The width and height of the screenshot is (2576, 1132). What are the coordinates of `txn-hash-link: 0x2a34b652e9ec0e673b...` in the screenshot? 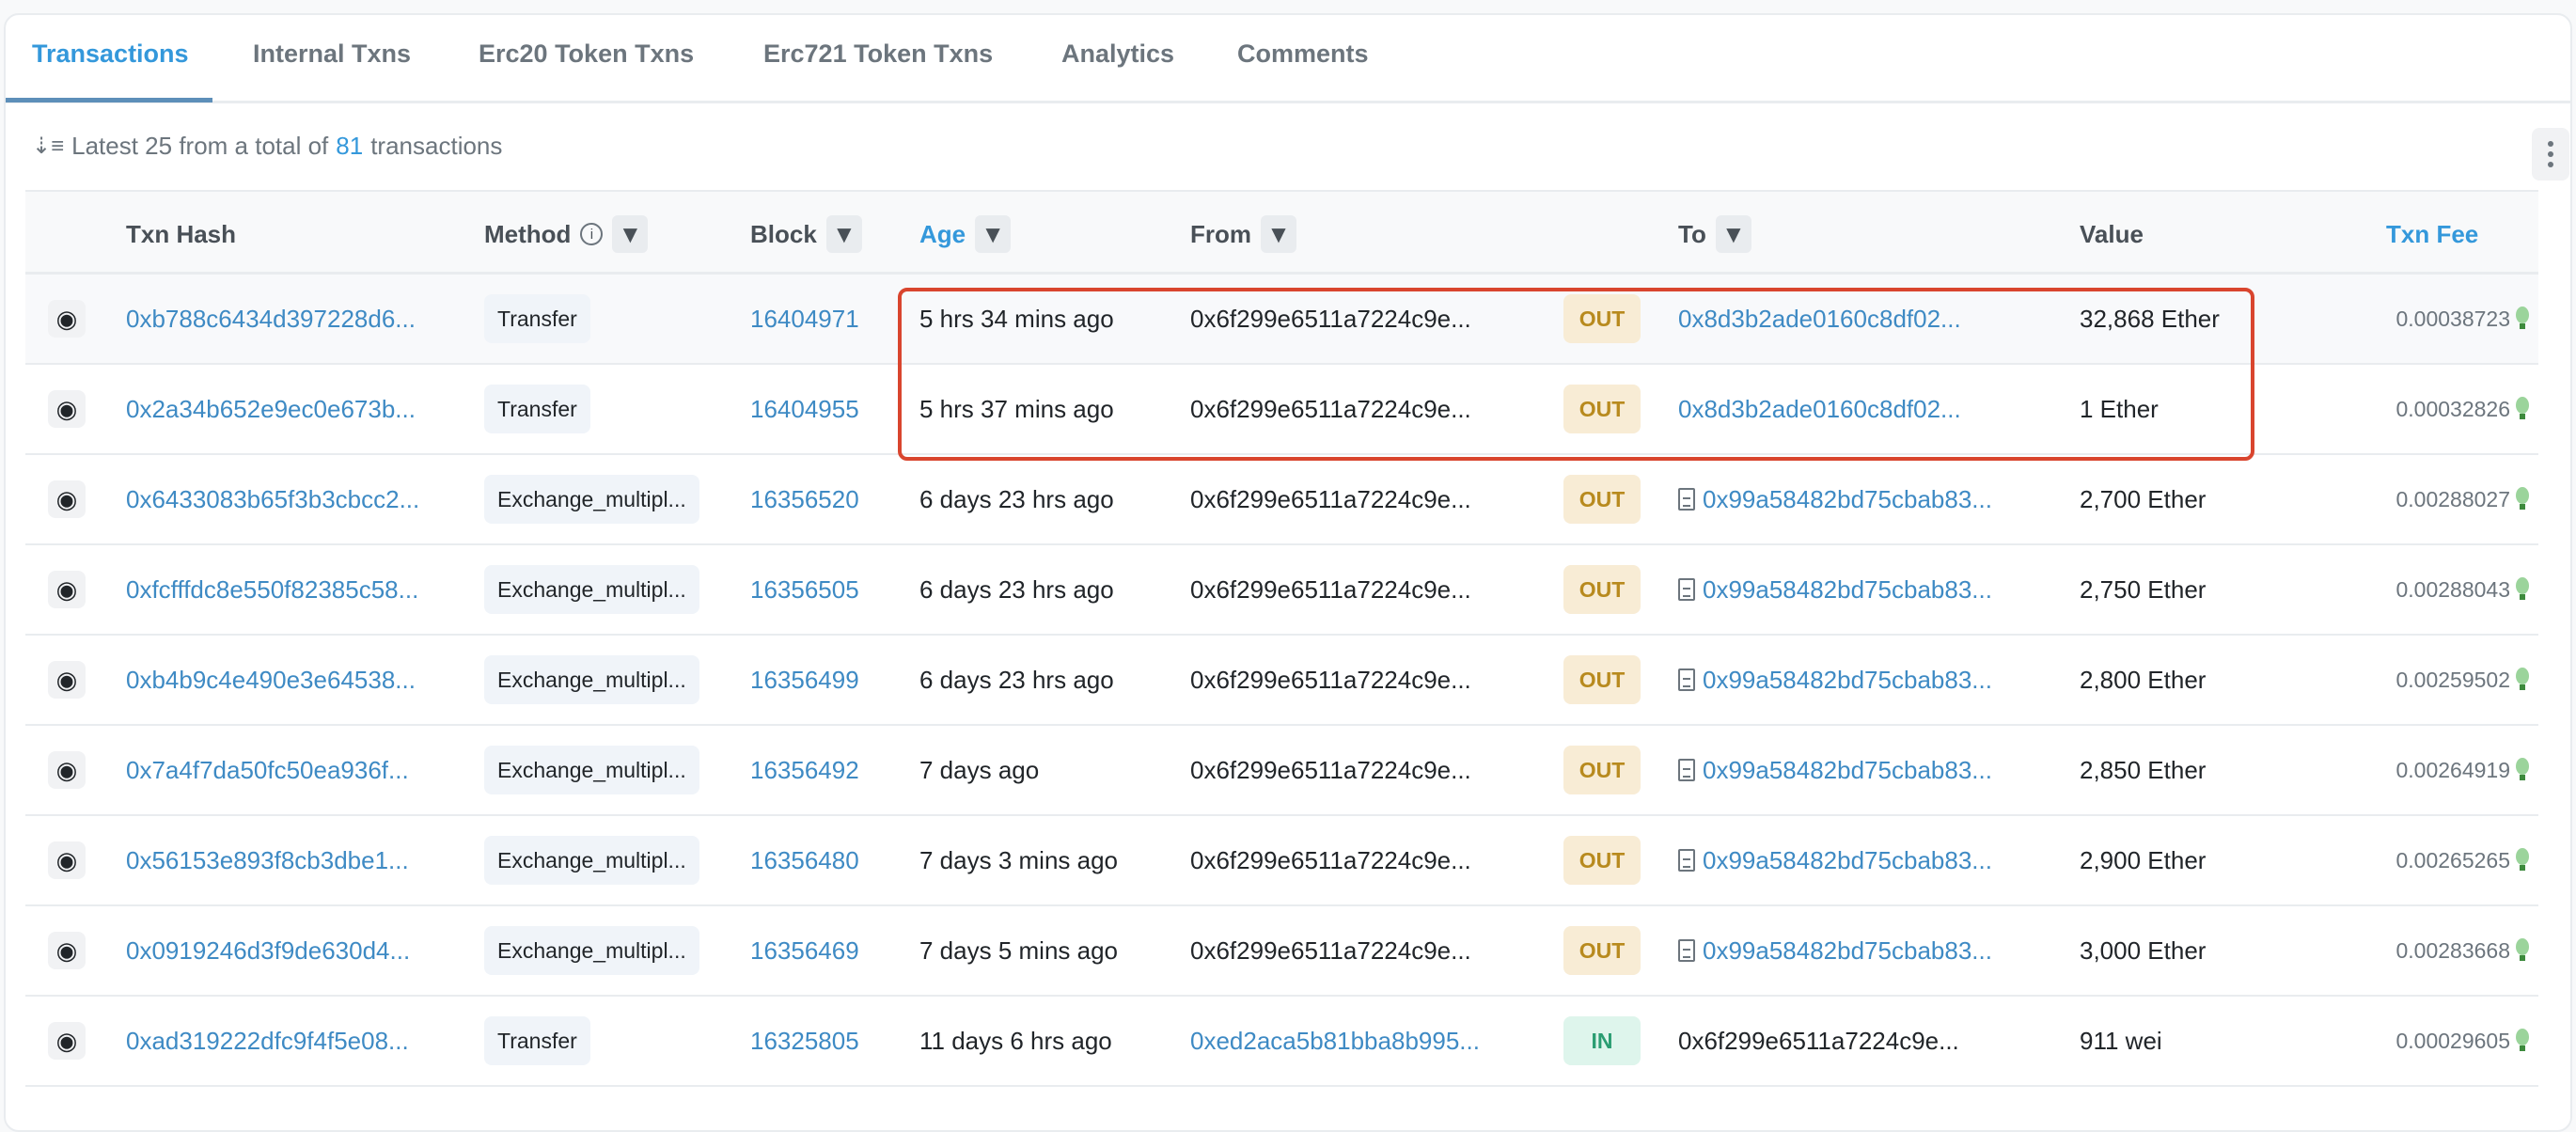 It's located at (271, 408).